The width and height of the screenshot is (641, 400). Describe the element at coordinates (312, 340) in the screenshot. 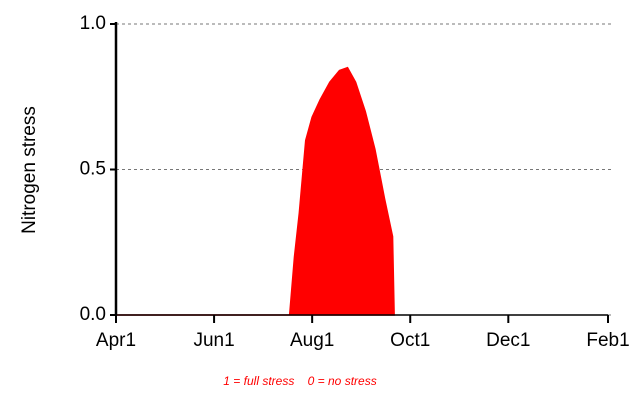

I see `x-tick-label: Aug1` at that location.